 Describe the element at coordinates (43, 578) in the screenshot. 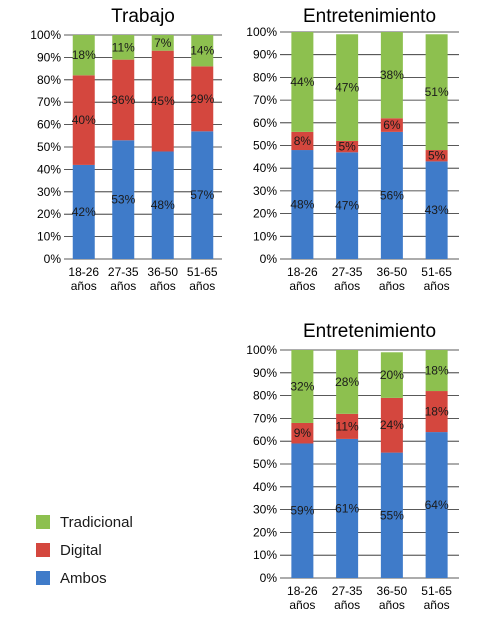

I see `legend-swatch-ambos` at that location.